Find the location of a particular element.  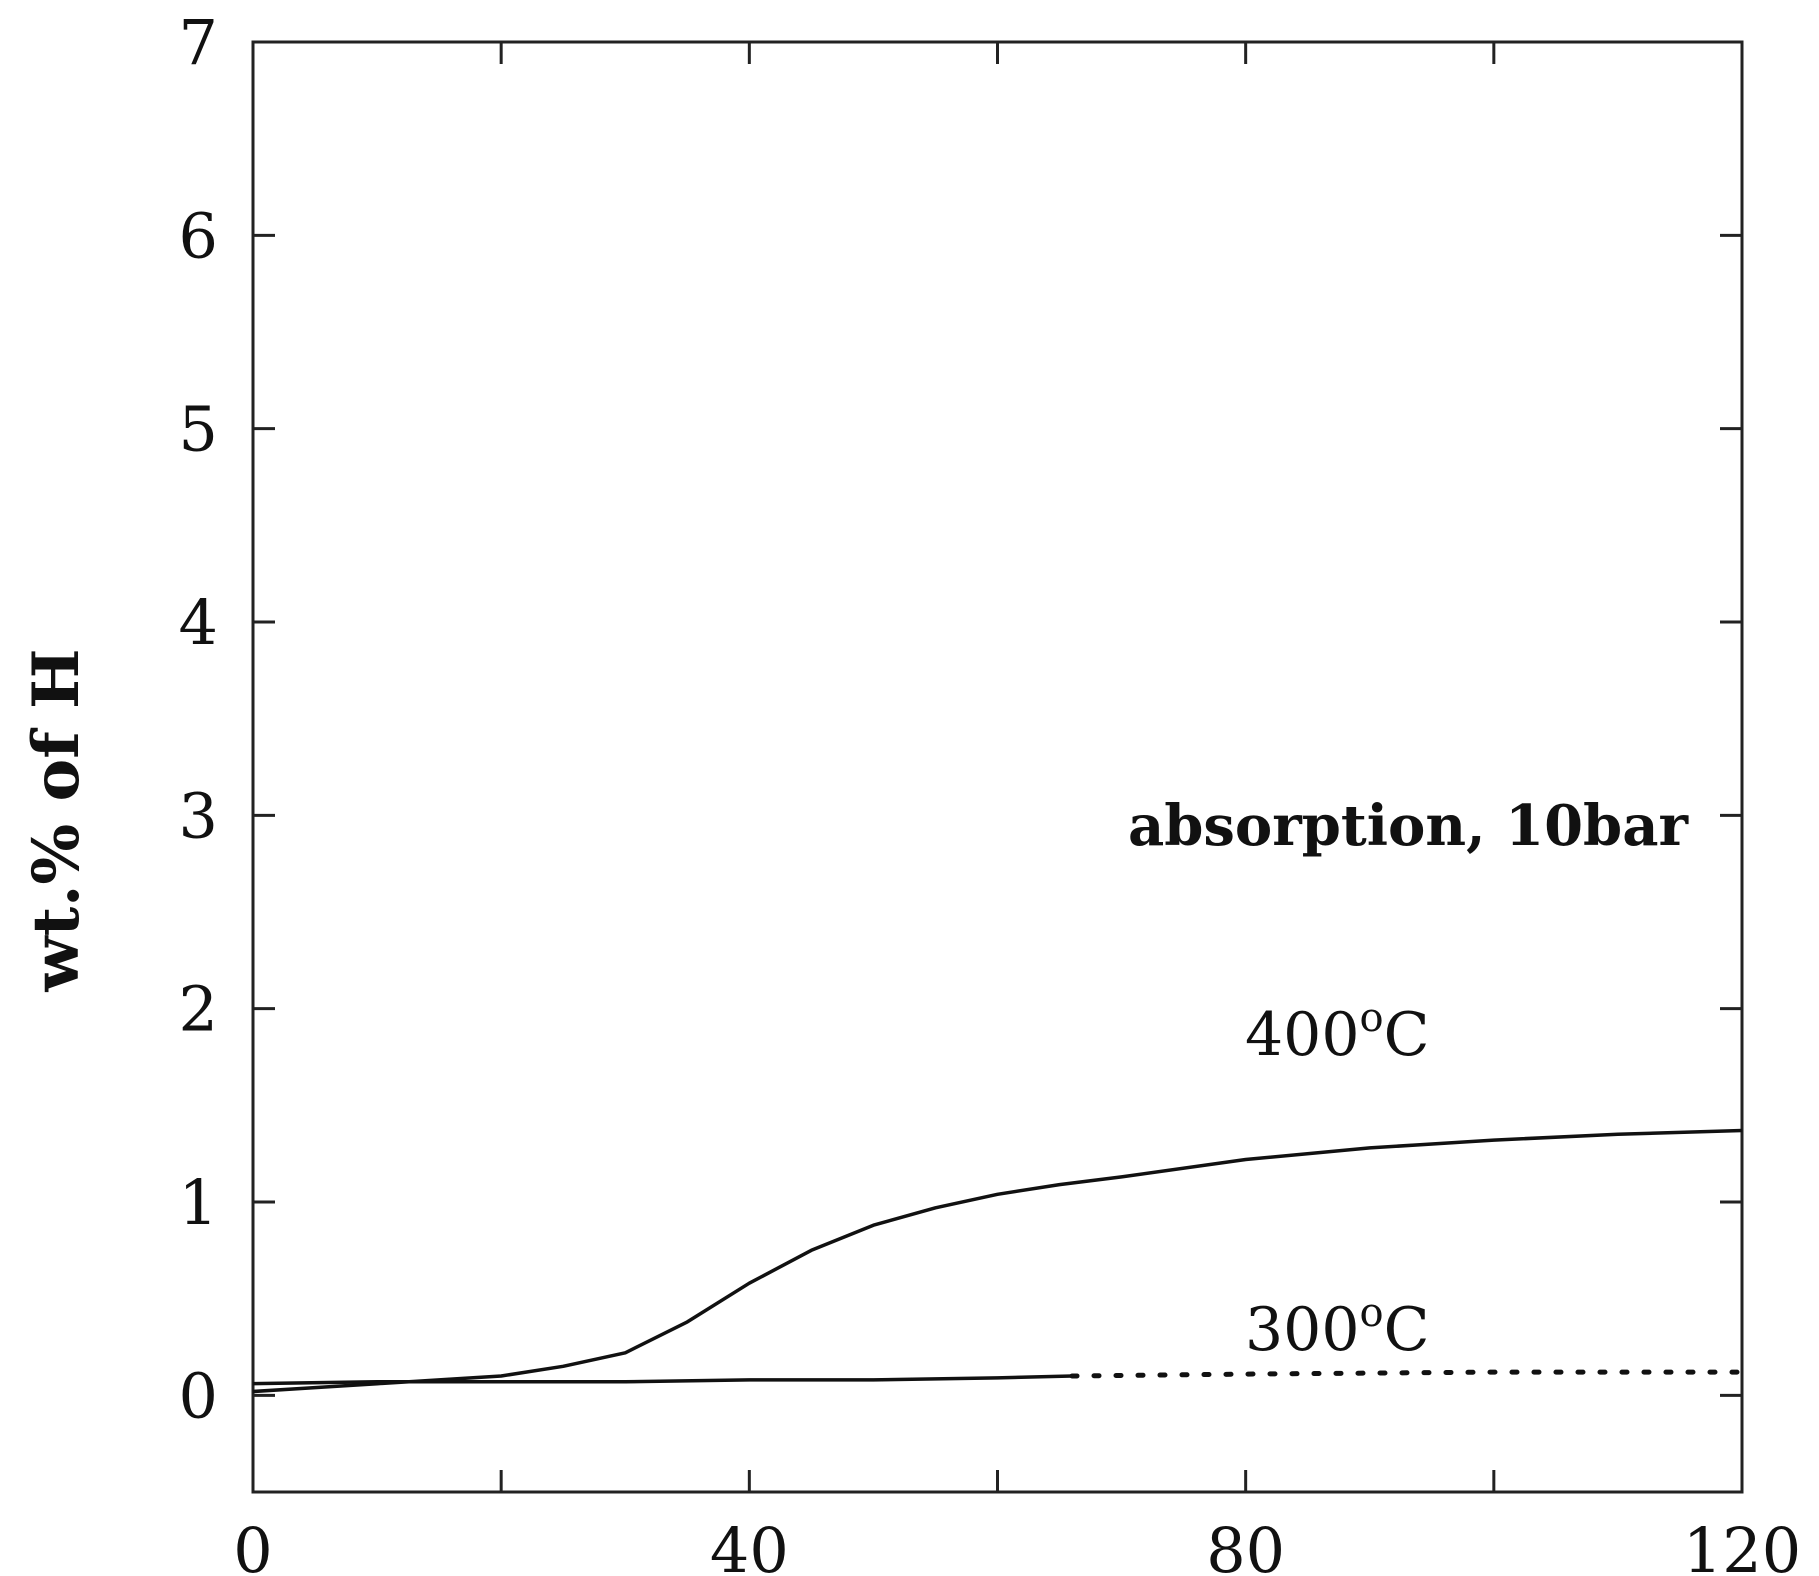

annotation-300c: 300oC is located at coordinates (1337, 1327).